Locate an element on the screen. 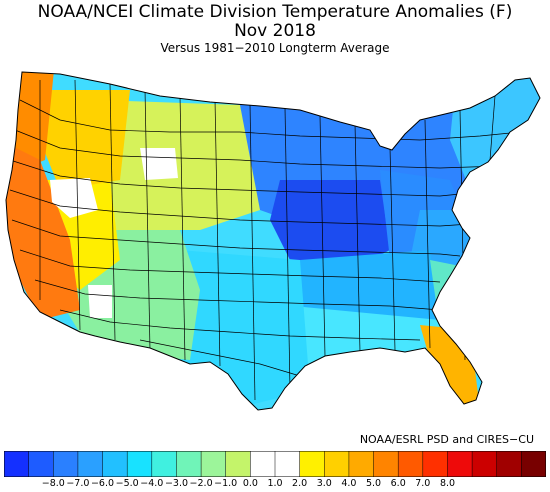  region-interior-northwest is located at coordinates (85, 140).